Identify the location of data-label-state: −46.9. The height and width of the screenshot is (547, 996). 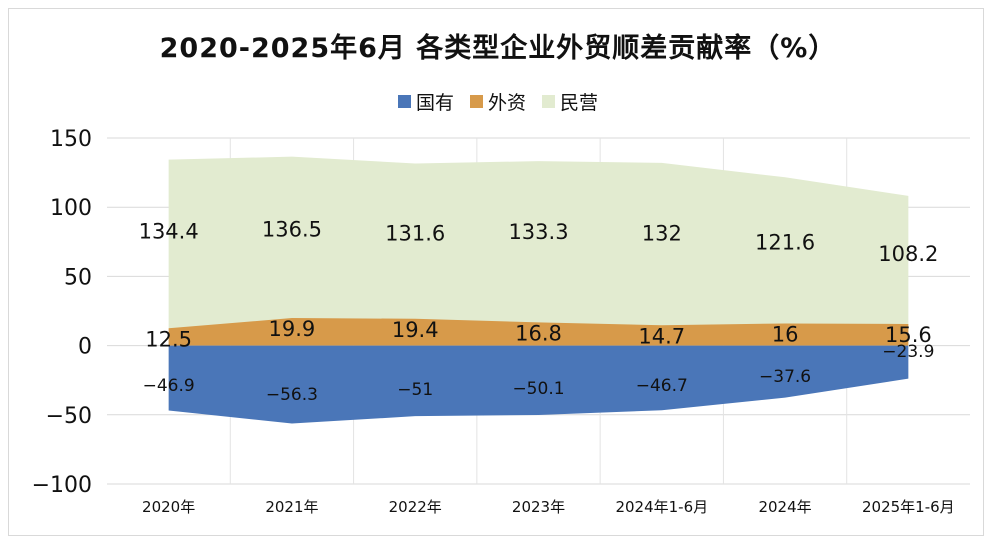
(169, 386).